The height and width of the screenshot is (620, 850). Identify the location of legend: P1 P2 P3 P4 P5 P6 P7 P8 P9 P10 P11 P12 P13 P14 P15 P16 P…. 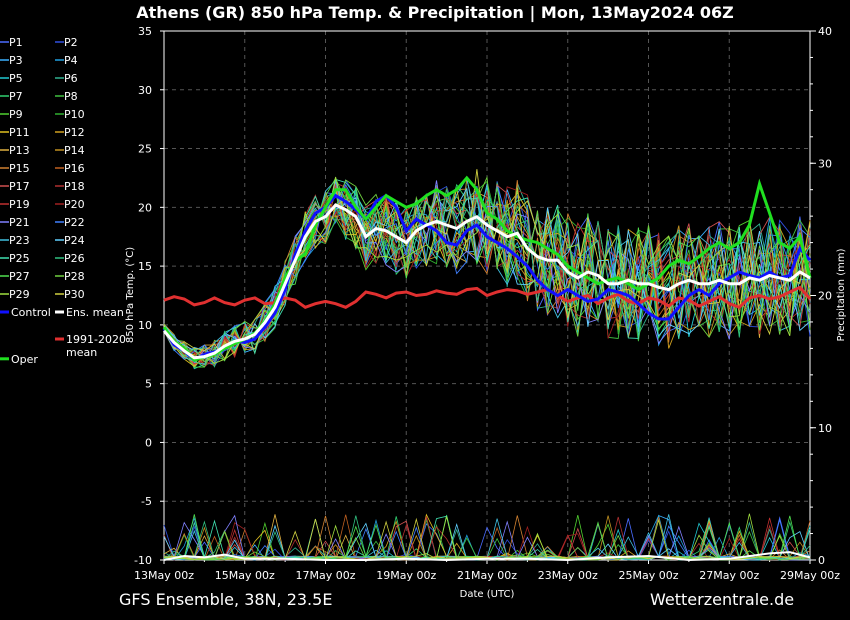
(63, 201).